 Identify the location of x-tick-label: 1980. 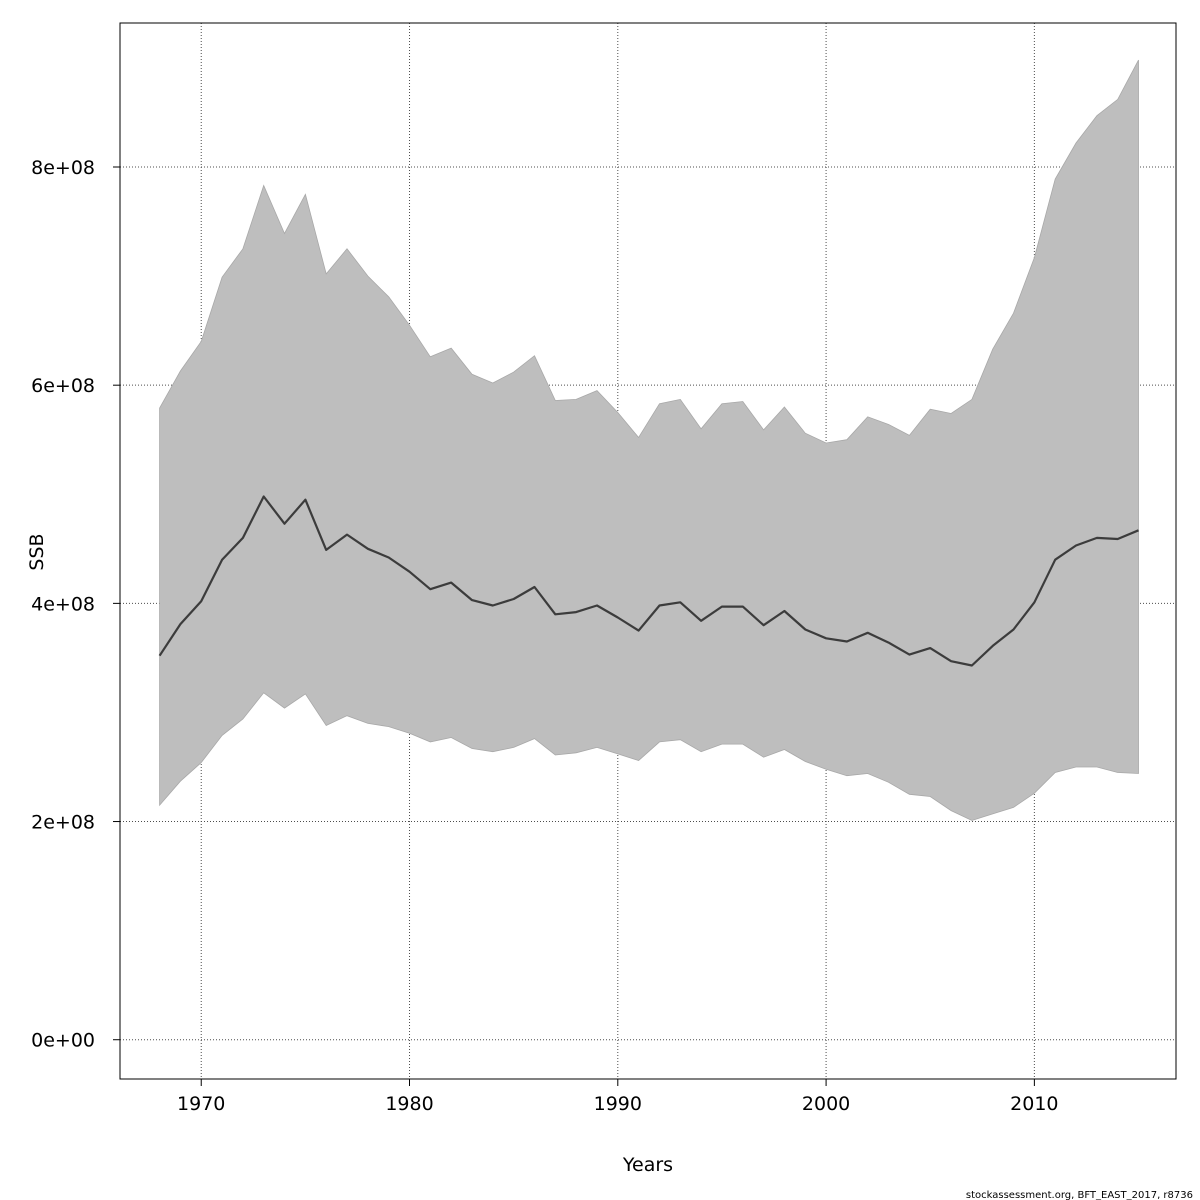
(409, 1104).